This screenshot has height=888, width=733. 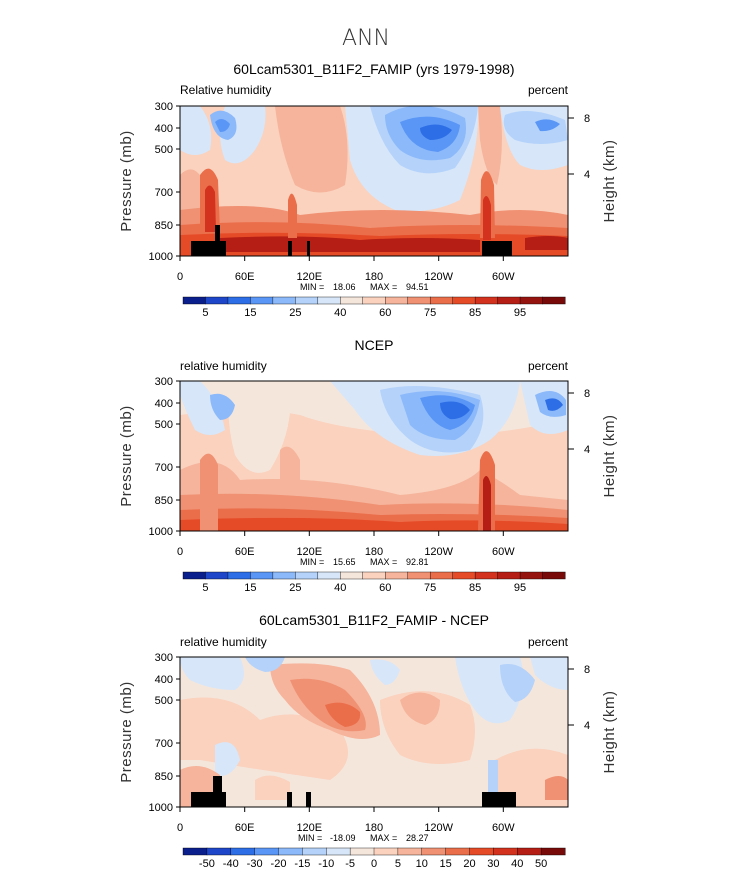 What do you see at coordinates (422, 864) in the screenshot?
I see `colorbar-label: 10` at bounding box center [422, 864].